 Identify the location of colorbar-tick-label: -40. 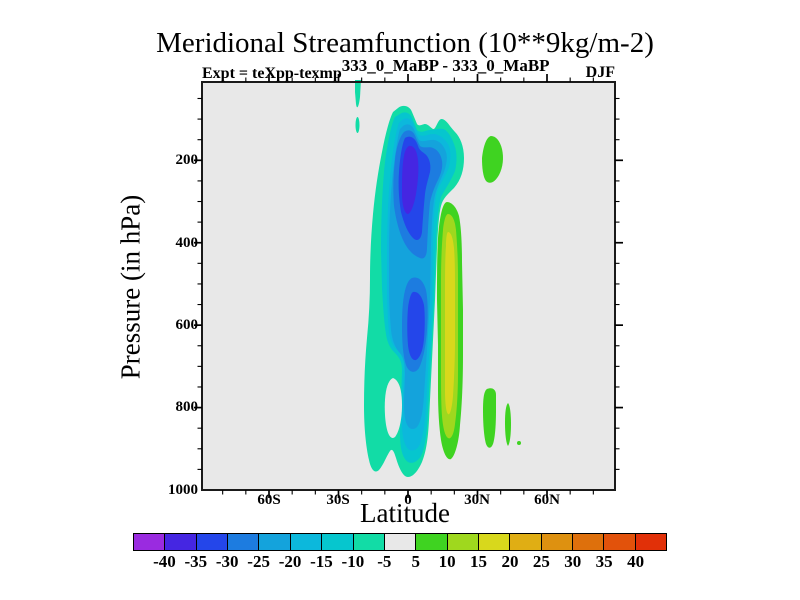
(164, 561).